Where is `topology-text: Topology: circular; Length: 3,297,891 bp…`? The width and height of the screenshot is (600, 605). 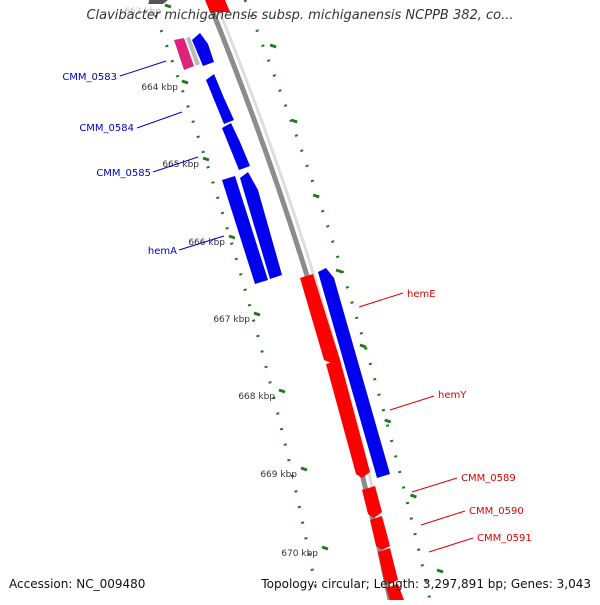
topology-text: Topology: circular; Length: 3,297,891 bp… is located at coordinates (426, 584).